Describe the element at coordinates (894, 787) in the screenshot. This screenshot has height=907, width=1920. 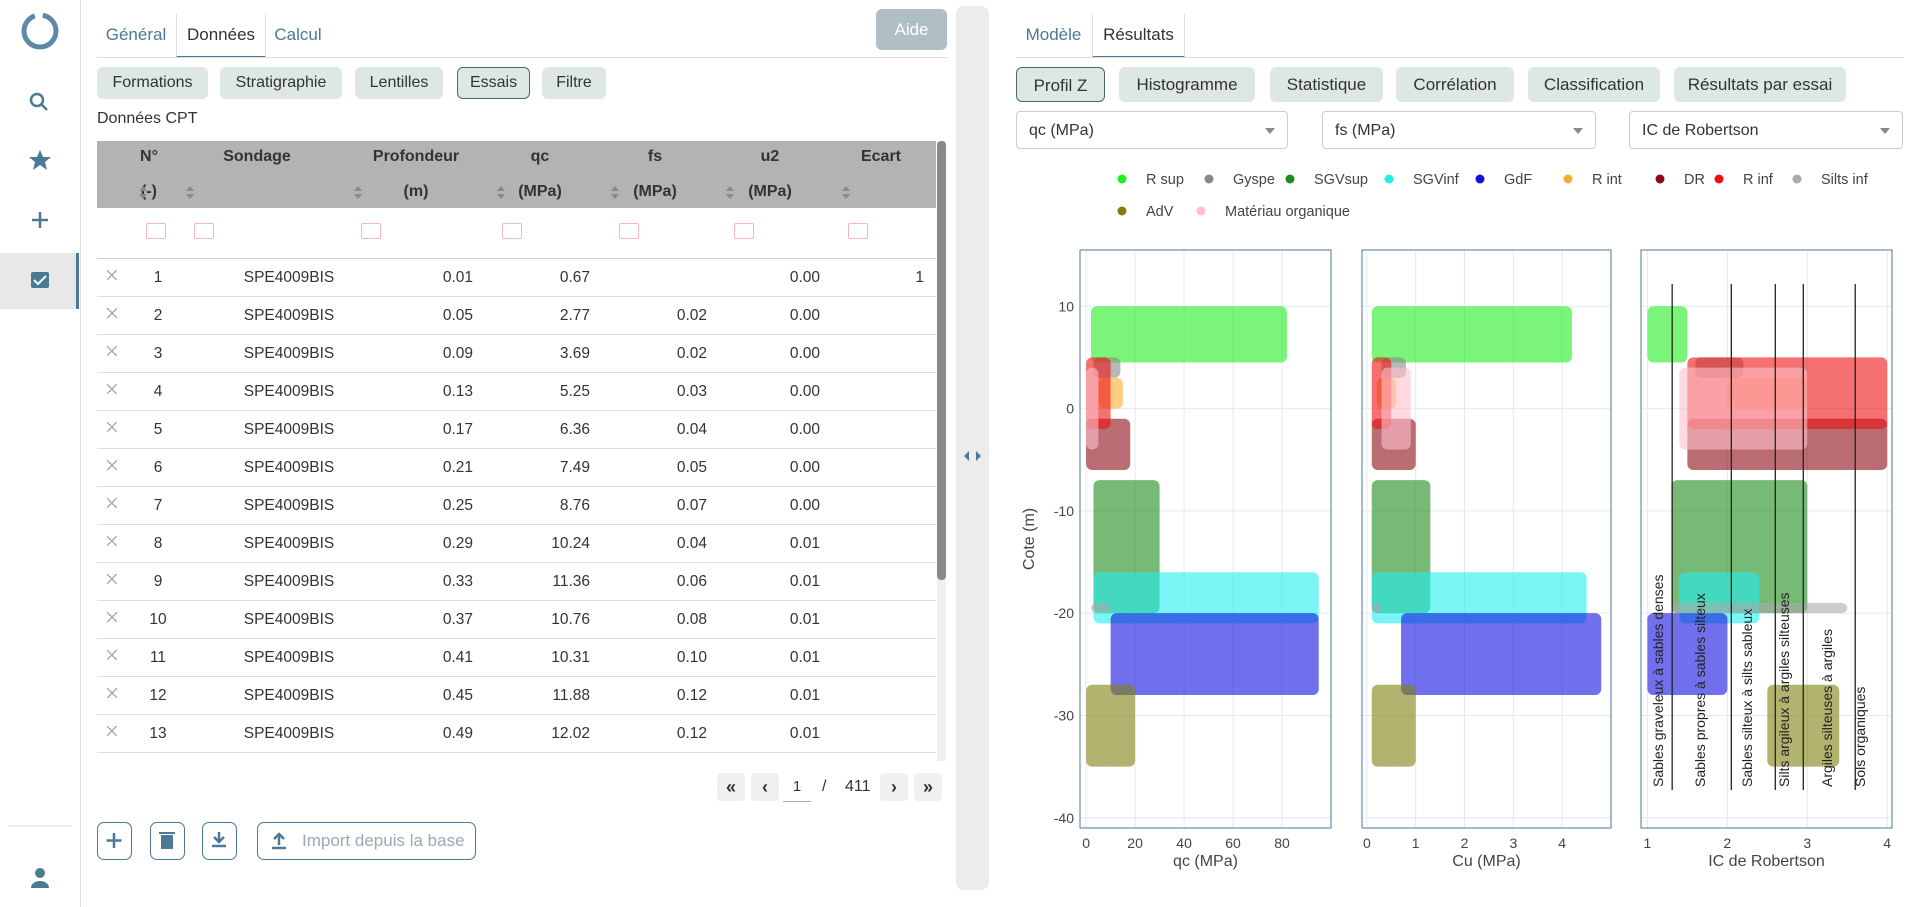
I see `page-button: ›` at that location.